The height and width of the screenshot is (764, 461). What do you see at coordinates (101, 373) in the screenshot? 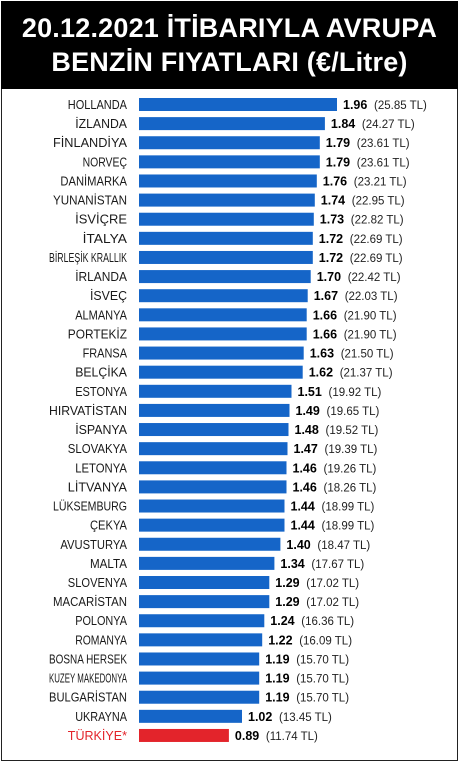
I see `country-label: BELÇİKA` at bounding box center [101, 373].